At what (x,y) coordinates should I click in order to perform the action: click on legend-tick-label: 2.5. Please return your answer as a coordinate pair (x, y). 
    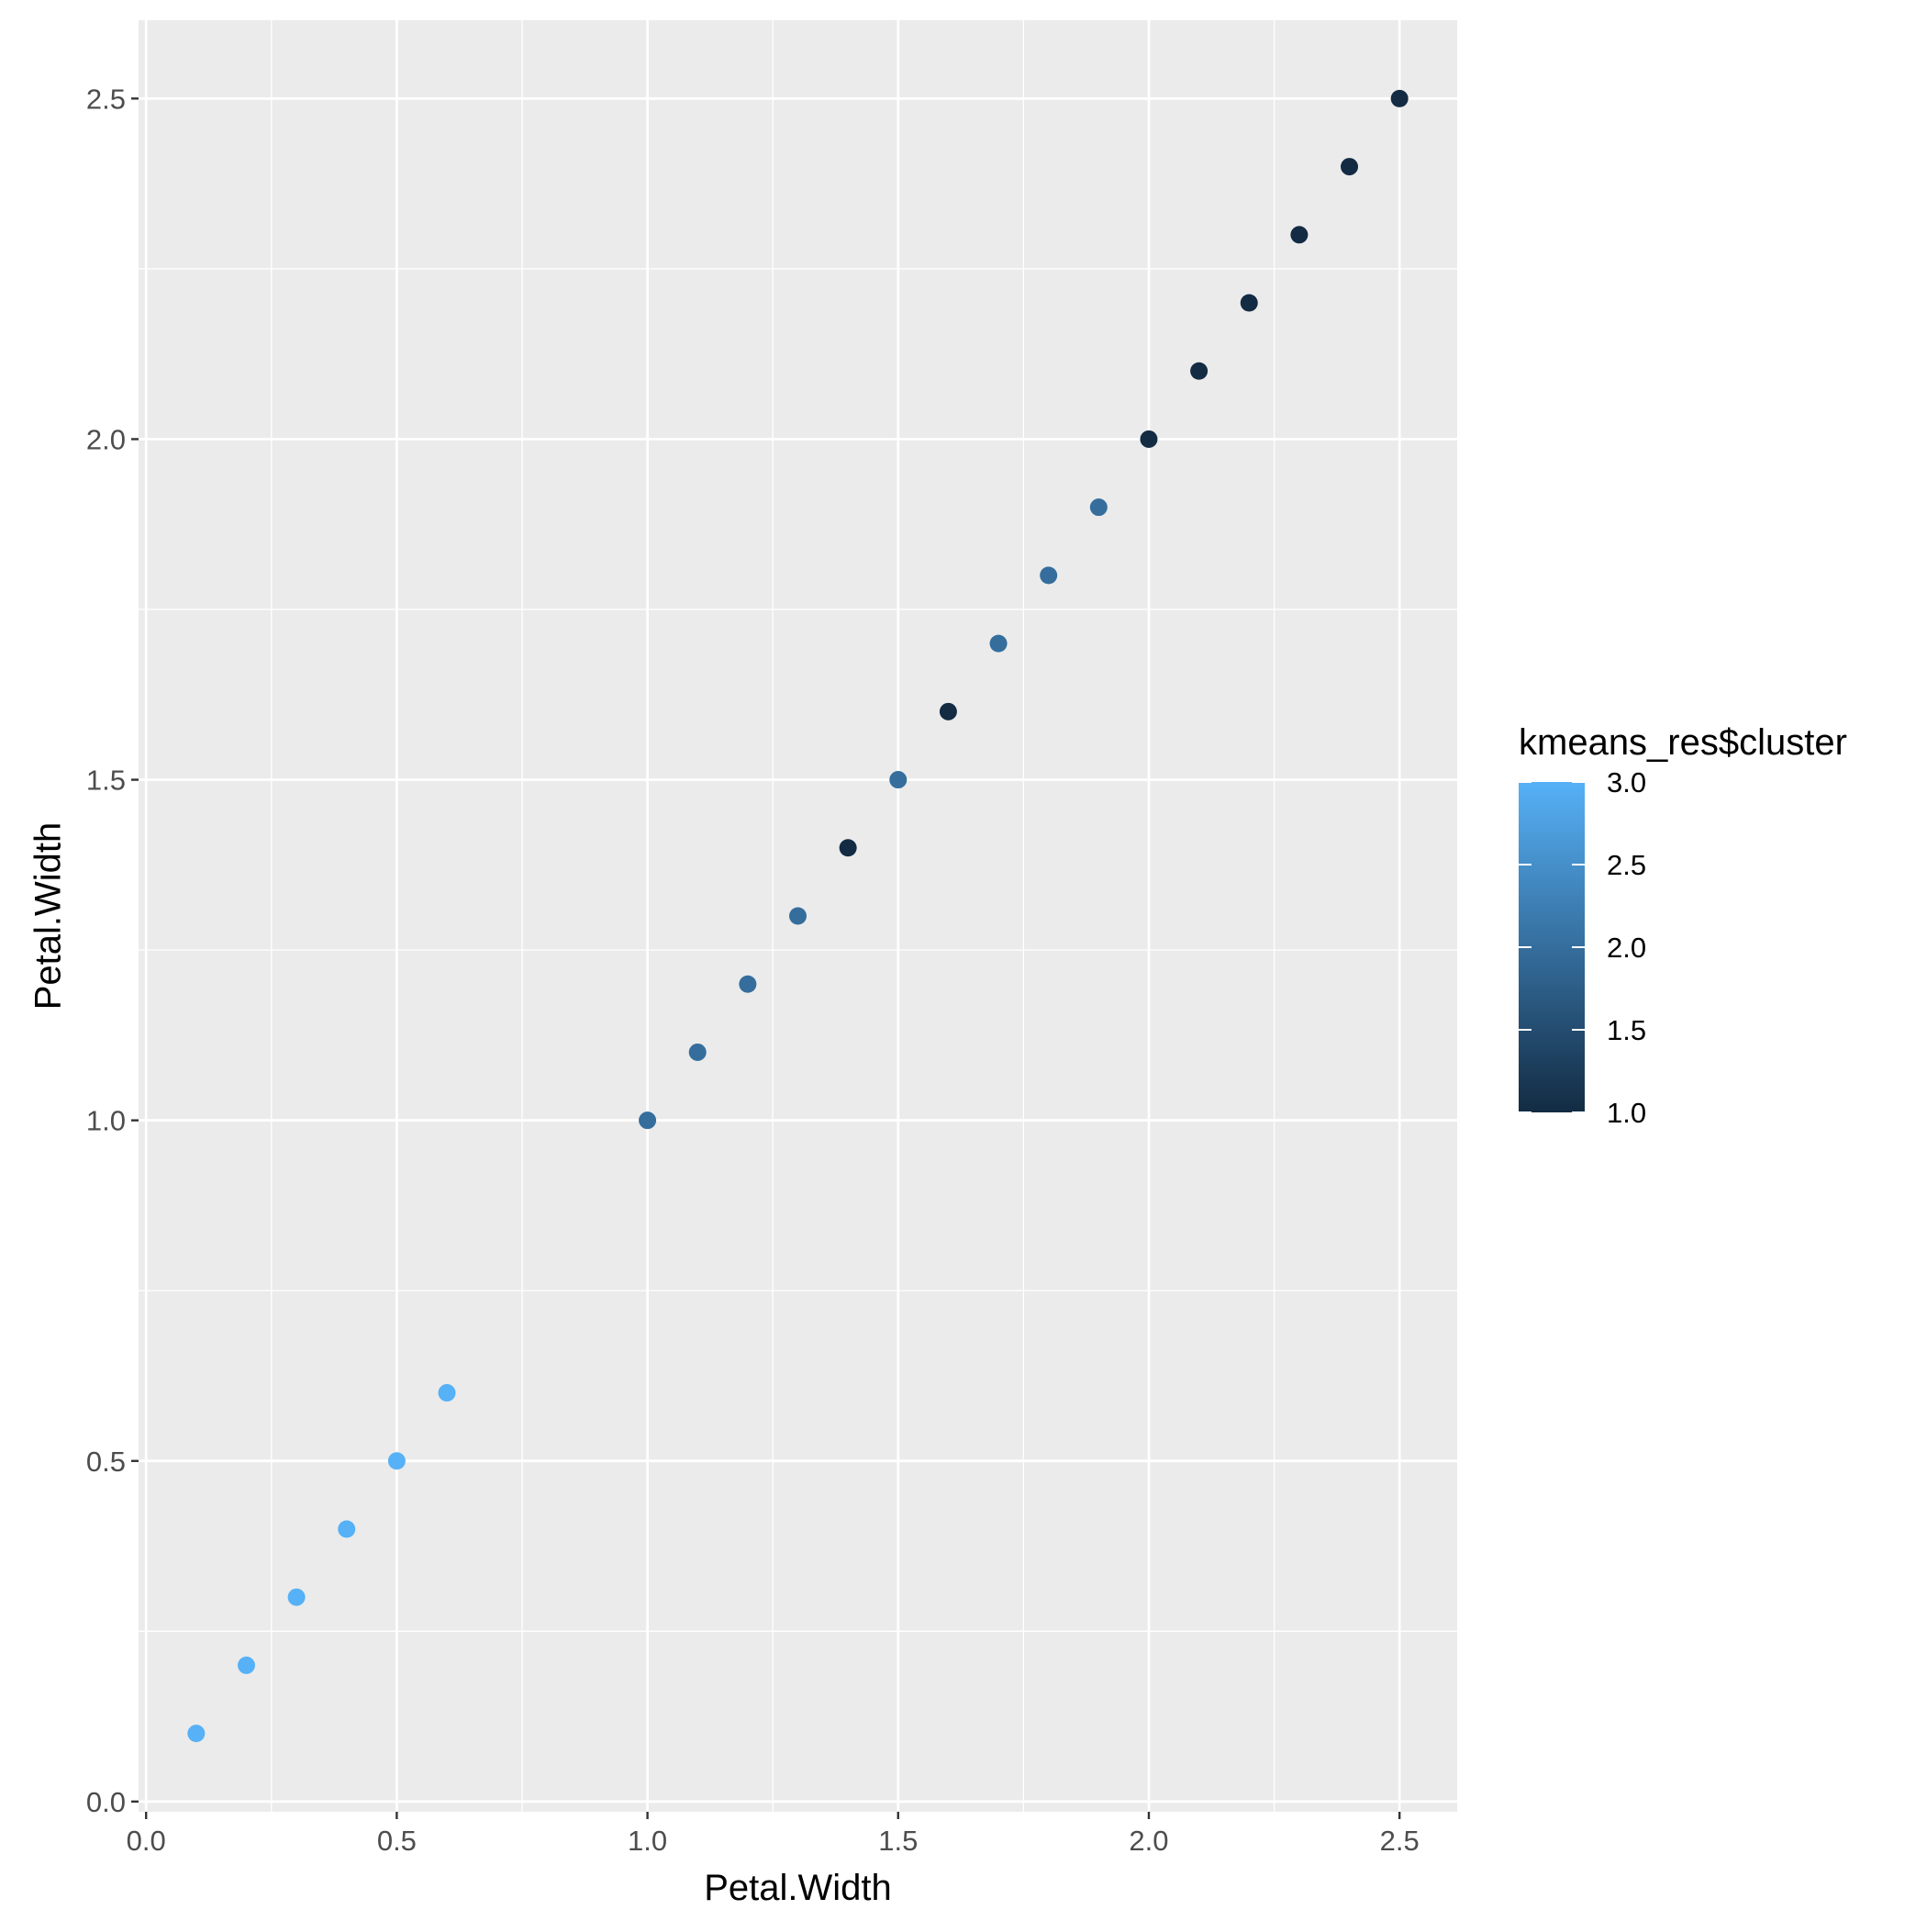
    Looking at the image, I should click on (1626, 865).